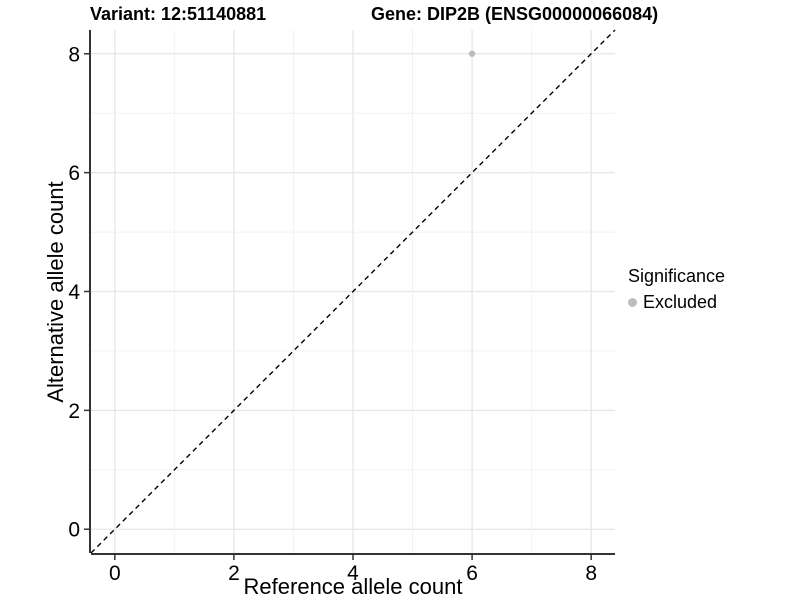  Describe the element at coordinates (676, 289) in the screenshot. I see `legend: Significance Excluded` at that location.